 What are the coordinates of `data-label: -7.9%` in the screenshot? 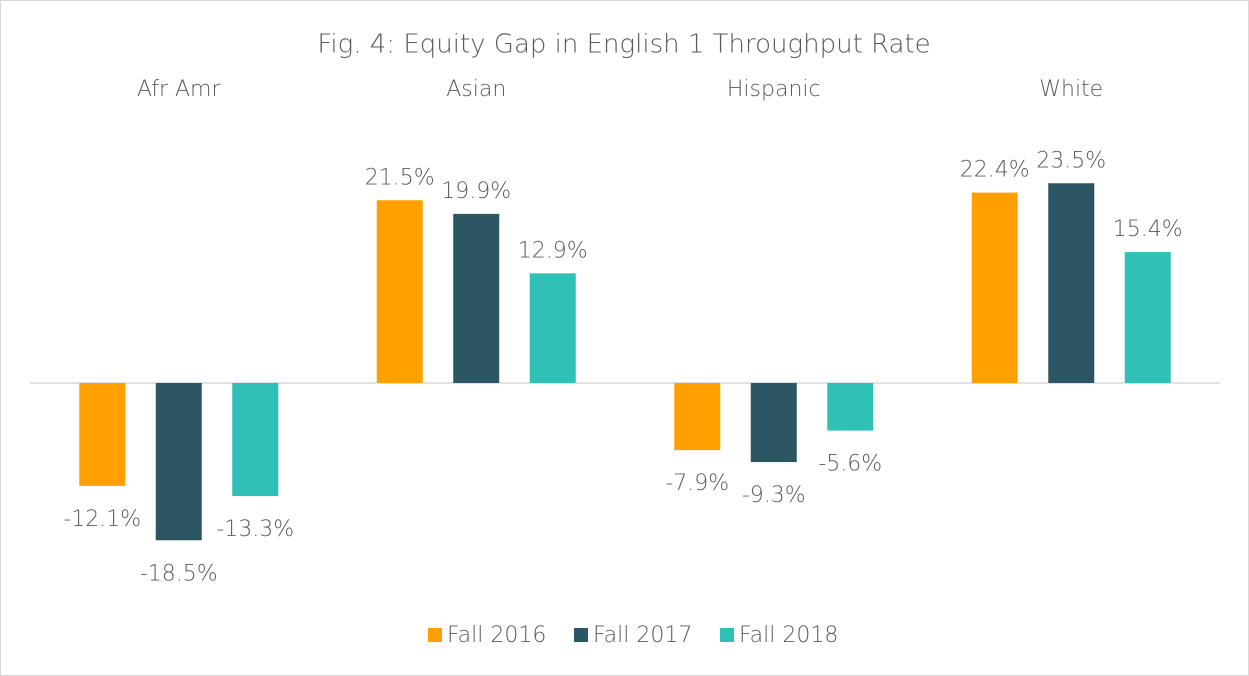 It's located at (697, 483).